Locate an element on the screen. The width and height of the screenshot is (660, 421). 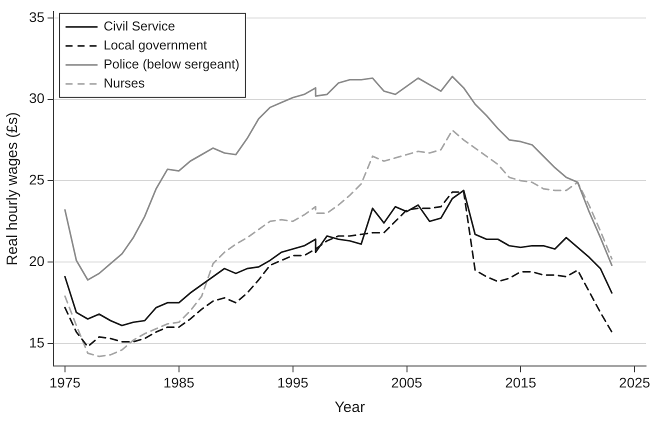
legend-label: Police (below sergeant) is located at coordinates (172, 64).